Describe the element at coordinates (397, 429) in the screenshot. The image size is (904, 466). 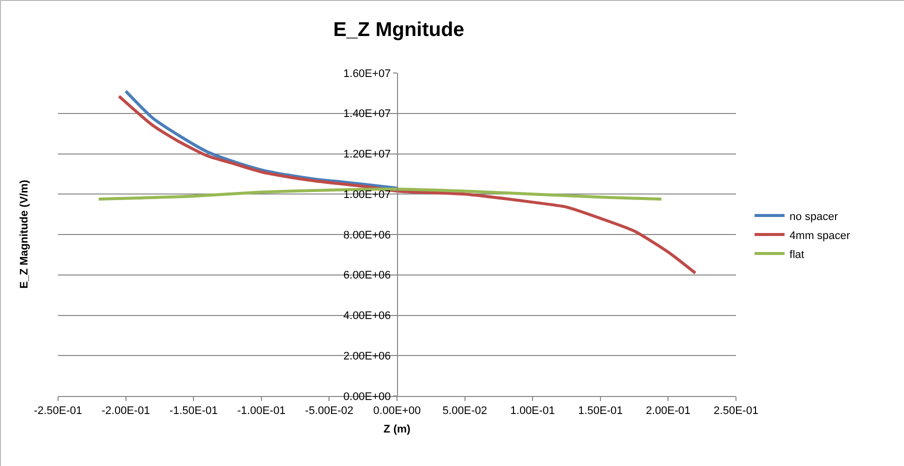
I see `x-axis-title: Z (m)` at that location.